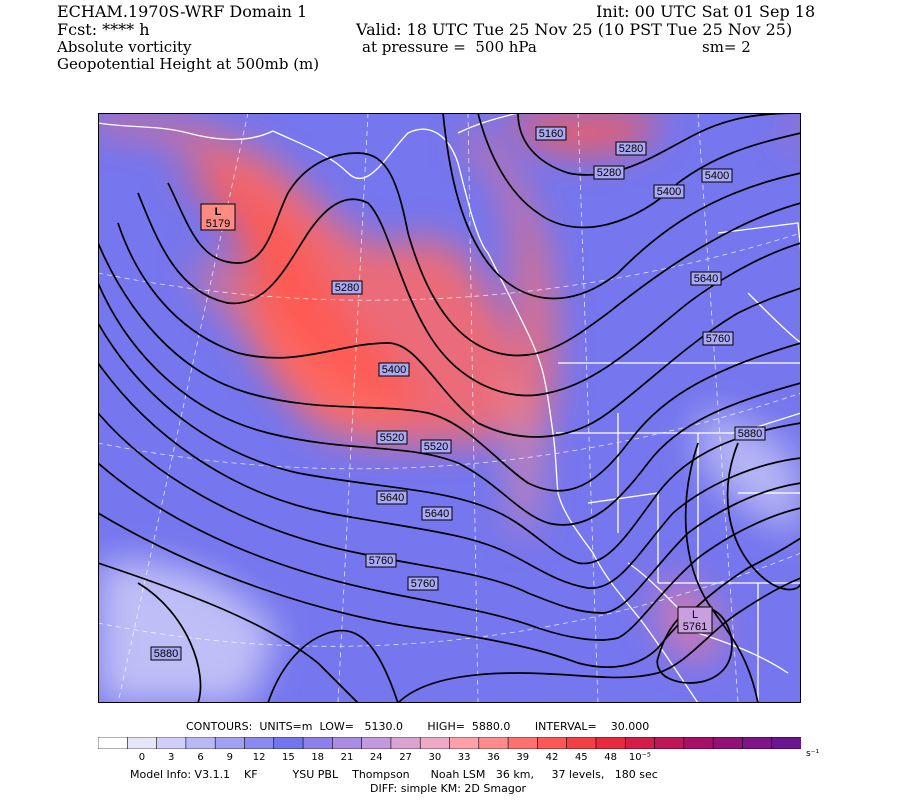 The width and height of the screenshot is (900, 800). I want to click on colorbar-tick-label: 18, so click(318, 757).